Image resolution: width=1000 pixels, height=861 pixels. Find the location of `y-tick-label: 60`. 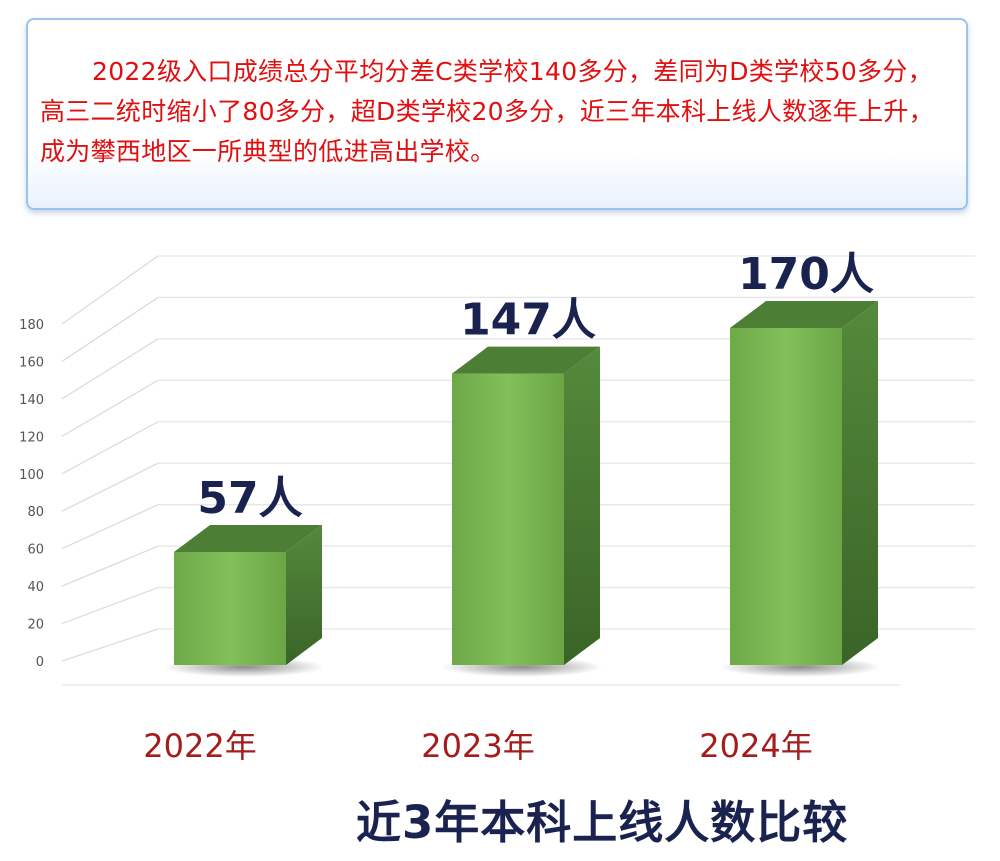

y-tick-label: 60 is located at coordinates (35, 550).